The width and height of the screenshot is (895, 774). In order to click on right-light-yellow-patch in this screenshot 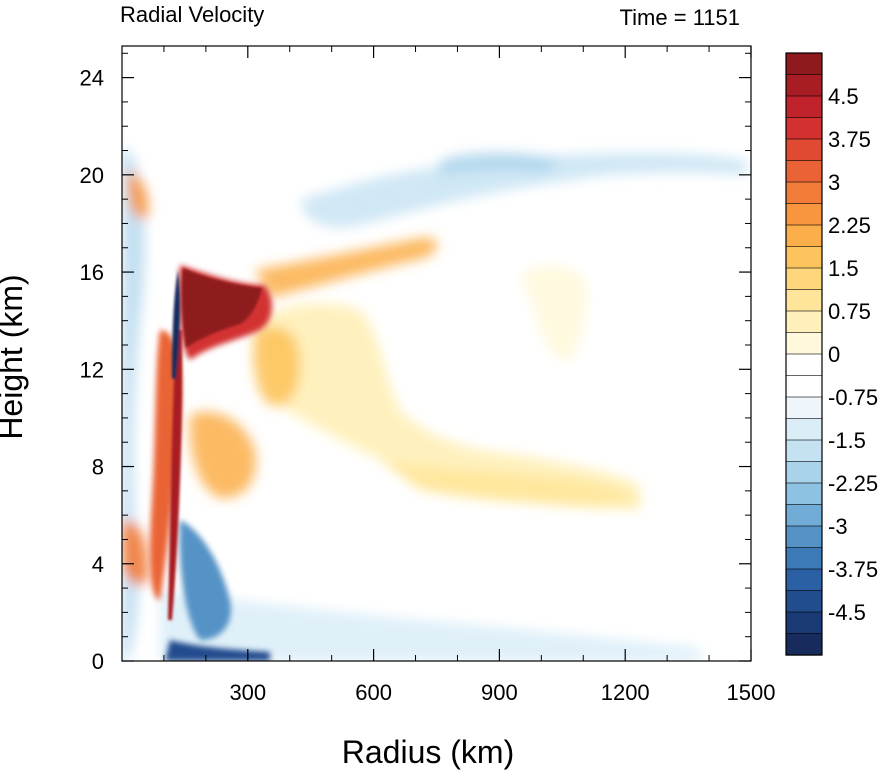, I will do `click(553, 313)`.